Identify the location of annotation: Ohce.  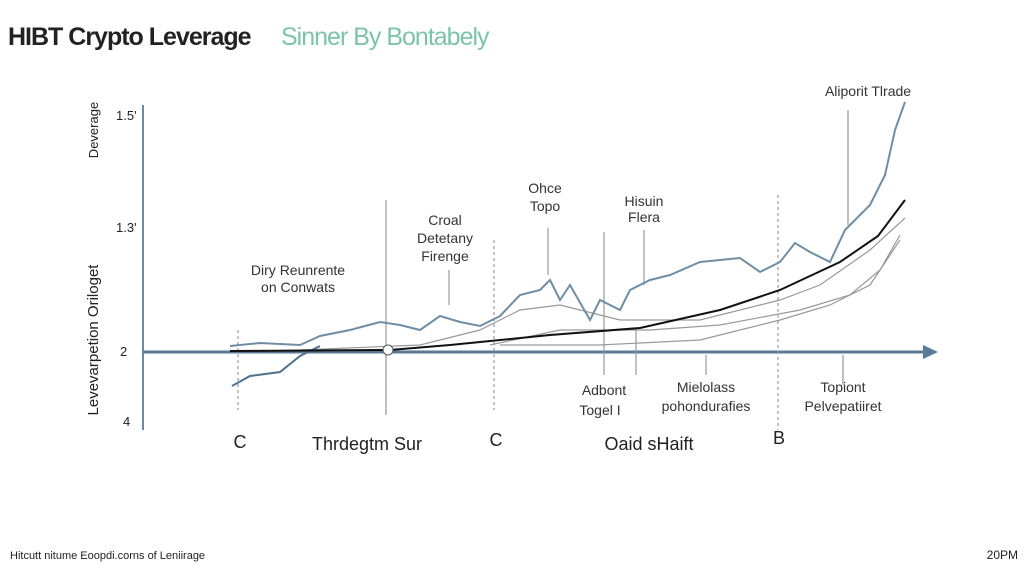
(545, 188).